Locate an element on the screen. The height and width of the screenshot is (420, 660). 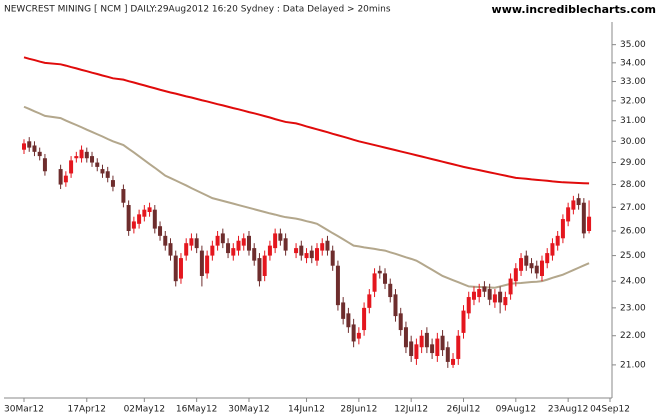
y-tick-label: 31.00 is located at coordinates (633, 121).